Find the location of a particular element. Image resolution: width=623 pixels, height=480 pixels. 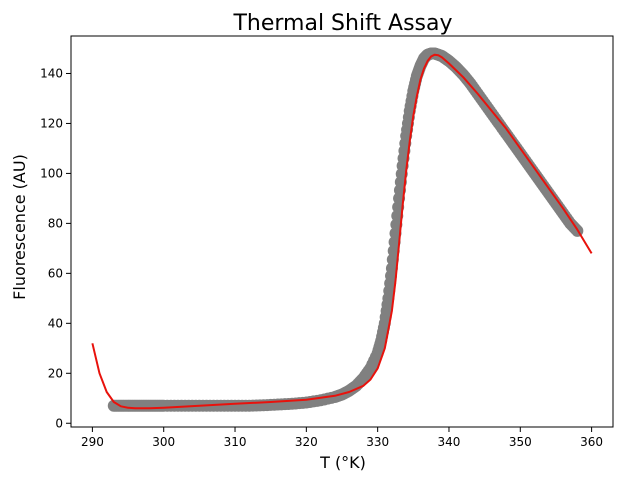

x-tick-label: 320 is located at coordinates (306, 442).